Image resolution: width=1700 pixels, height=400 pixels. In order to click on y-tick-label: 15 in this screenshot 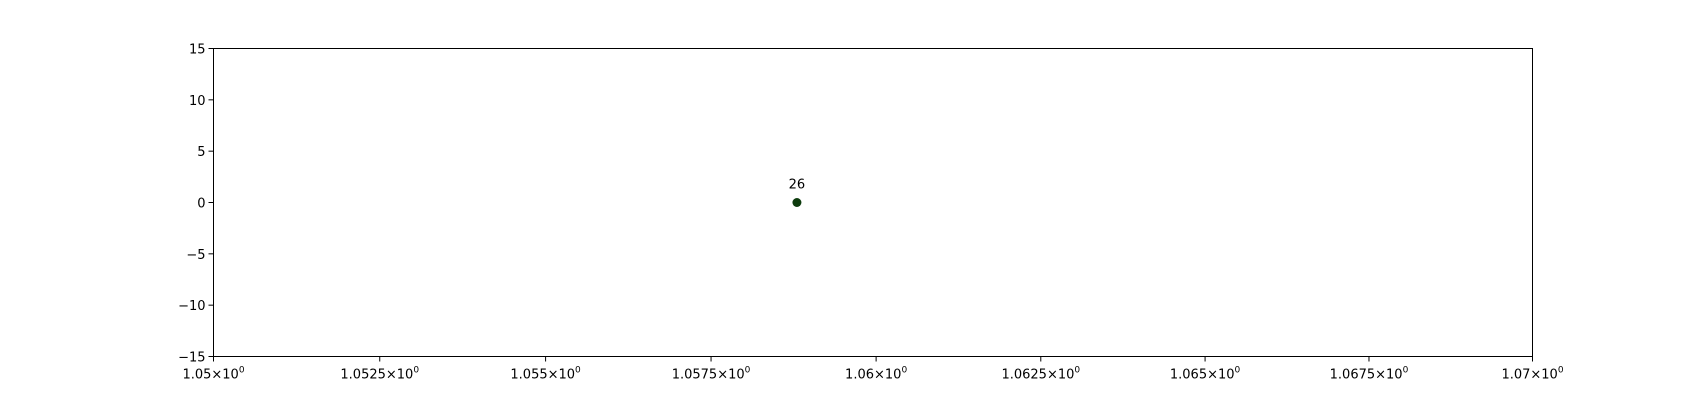, I will do `click(197, 50)`.